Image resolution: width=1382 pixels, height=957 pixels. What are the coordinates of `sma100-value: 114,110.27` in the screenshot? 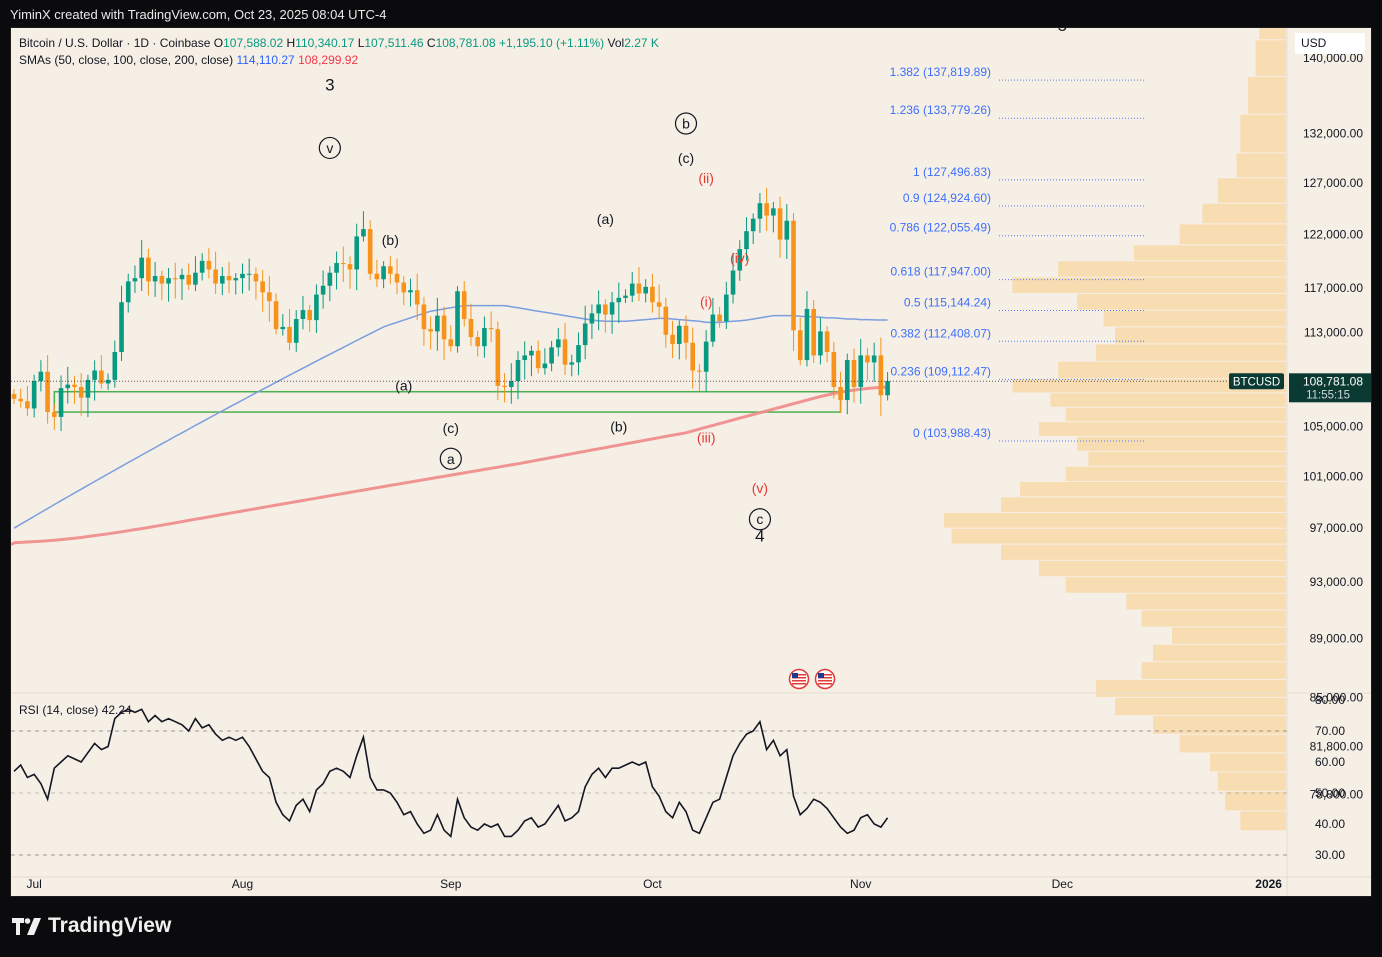 It's located at (265, 60).